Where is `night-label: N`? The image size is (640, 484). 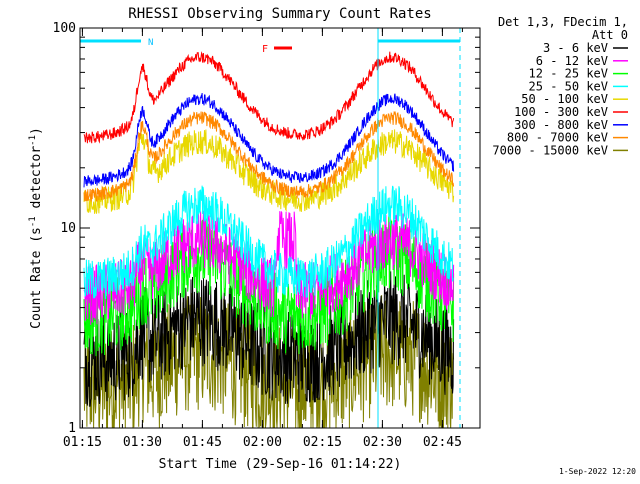 night-label: N is located at coordinates (150, 43).